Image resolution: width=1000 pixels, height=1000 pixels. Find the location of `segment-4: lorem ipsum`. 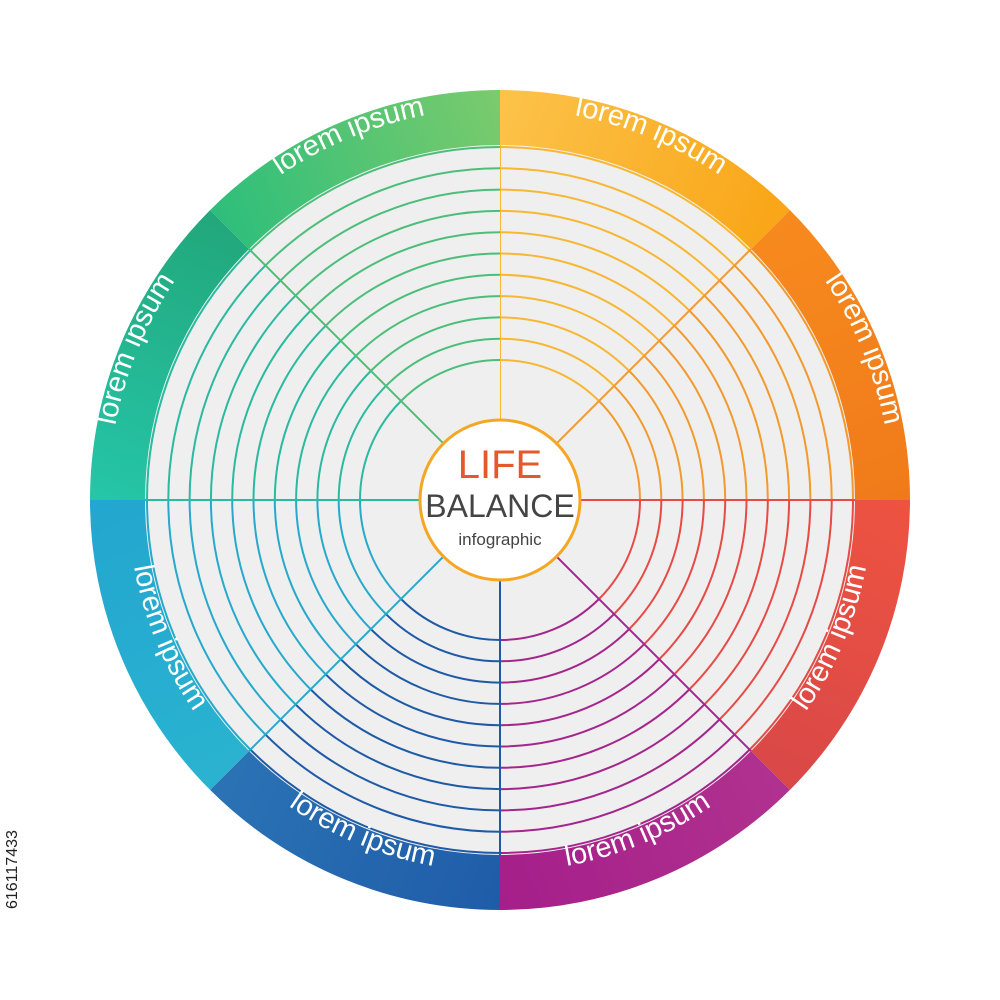

segment-4: lorem ipsum is located at coordinates (644, 732).